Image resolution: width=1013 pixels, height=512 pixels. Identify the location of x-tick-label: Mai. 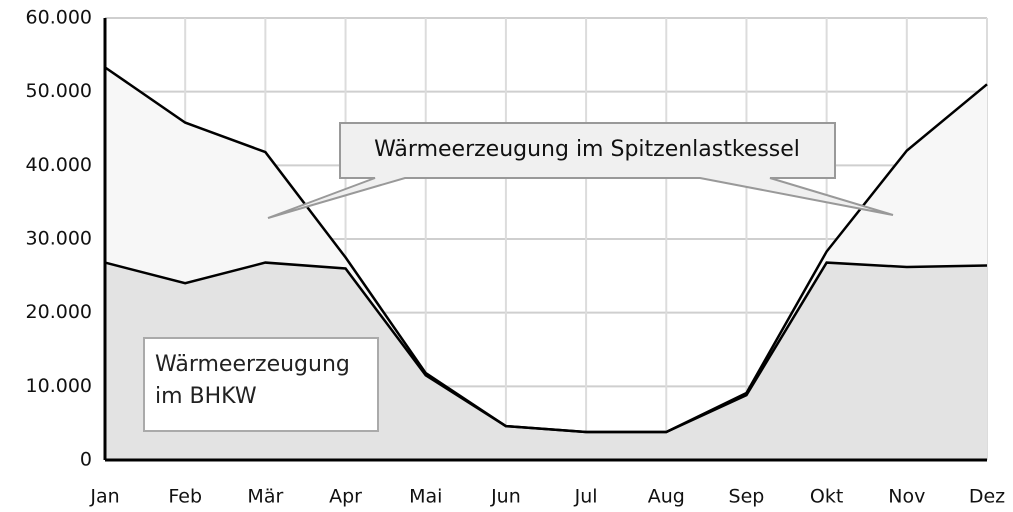
(425, 497).